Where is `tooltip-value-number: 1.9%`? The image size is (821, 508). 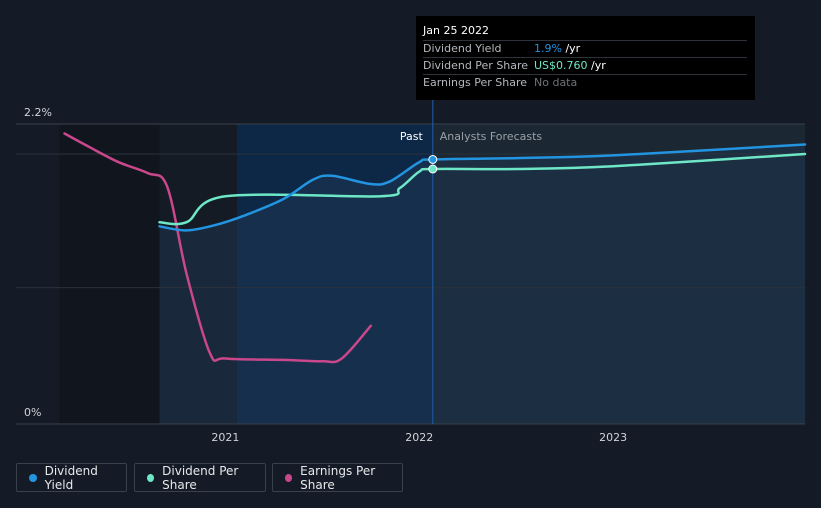
tooltip-value-number: 1.9% is located at coordinates (548, 48).